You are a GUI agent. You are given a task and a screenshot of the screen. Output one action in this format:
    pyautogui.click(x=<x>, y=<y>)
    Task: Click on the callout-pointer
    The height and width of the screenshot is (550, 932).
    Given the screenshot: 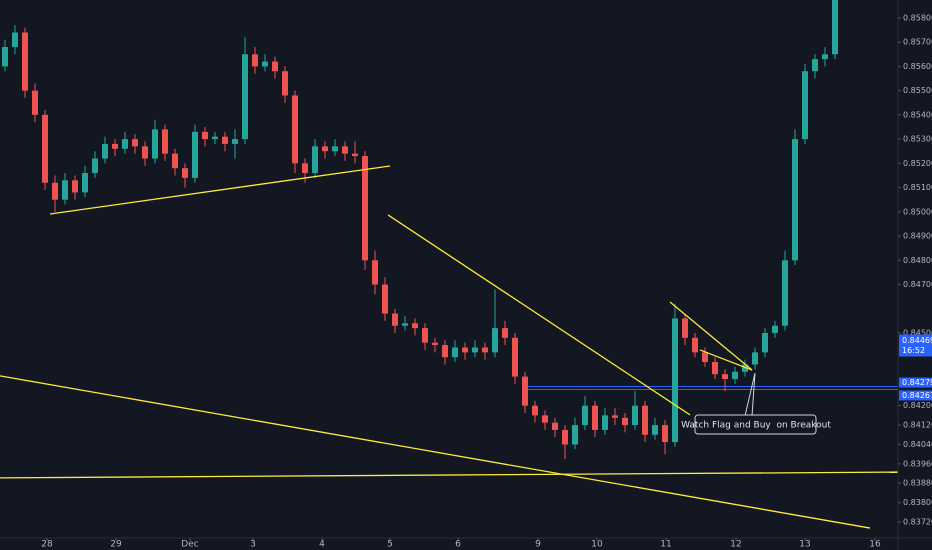 What is the action you would take?
    pyautogui.click(x=750, y=394)
    